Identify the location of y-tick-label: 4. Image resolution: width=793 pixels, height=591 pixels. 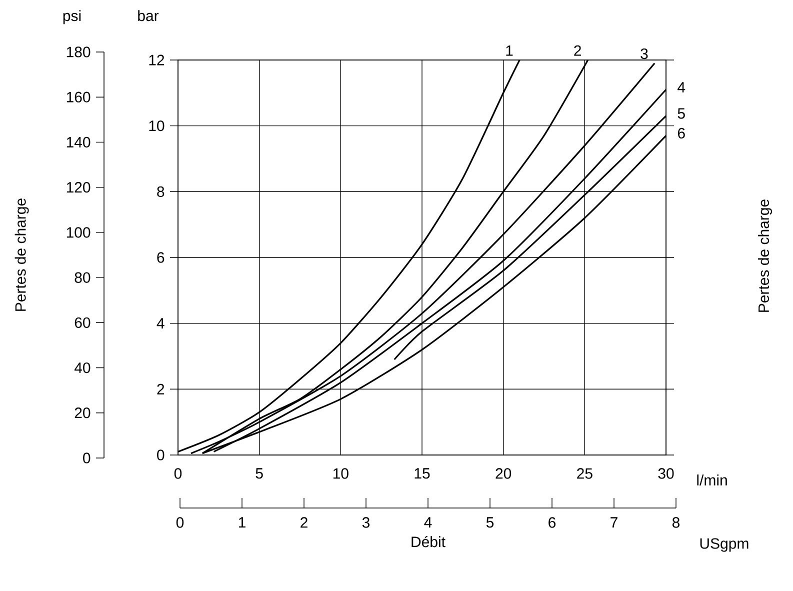
(160, 323).